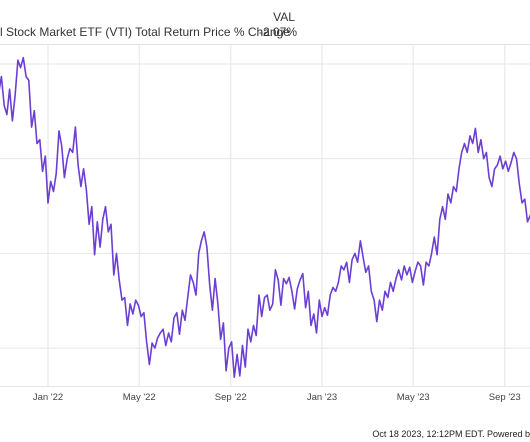 The width and height of the screenshot is (530, 442). Describe the element at coordinates (505, 397) in the screenshot. I see `x-tick-label: Sep '23` at that location.